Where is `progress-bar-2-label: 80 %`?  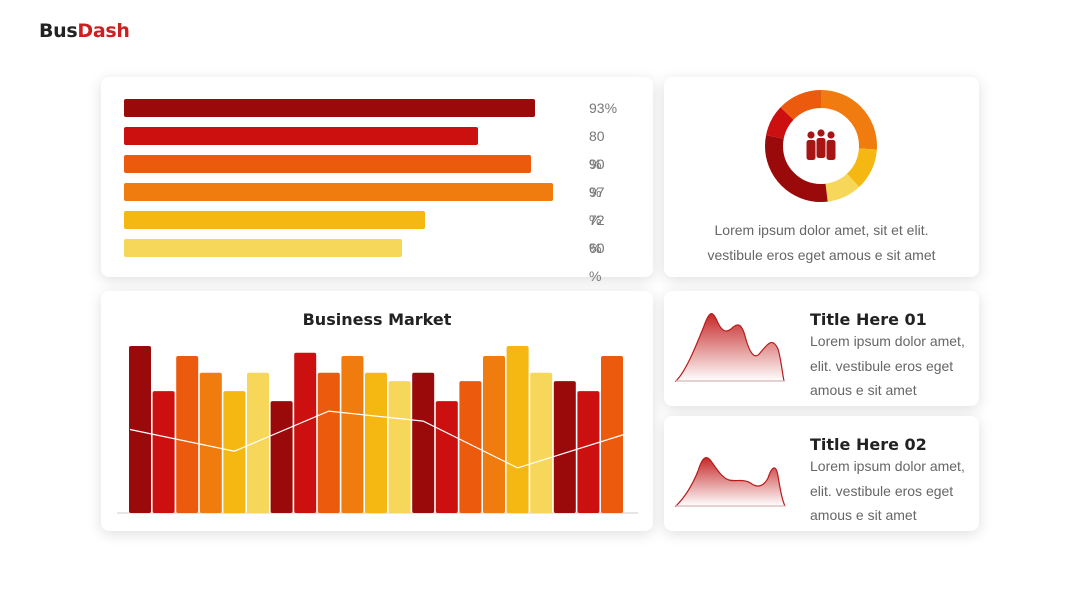
progress-bar-2-label: 80 % is located at coordinates (597, 150).